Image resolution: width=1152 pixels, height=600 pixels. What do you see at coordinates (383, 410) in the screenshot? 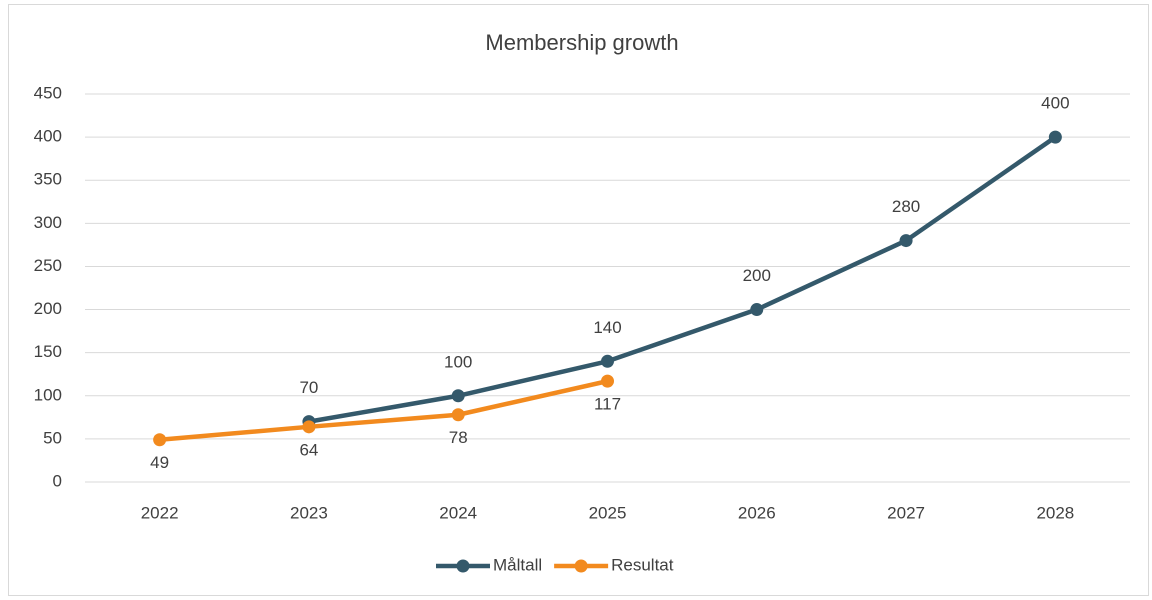
I see `series-line` at bounding box center [383, 410].